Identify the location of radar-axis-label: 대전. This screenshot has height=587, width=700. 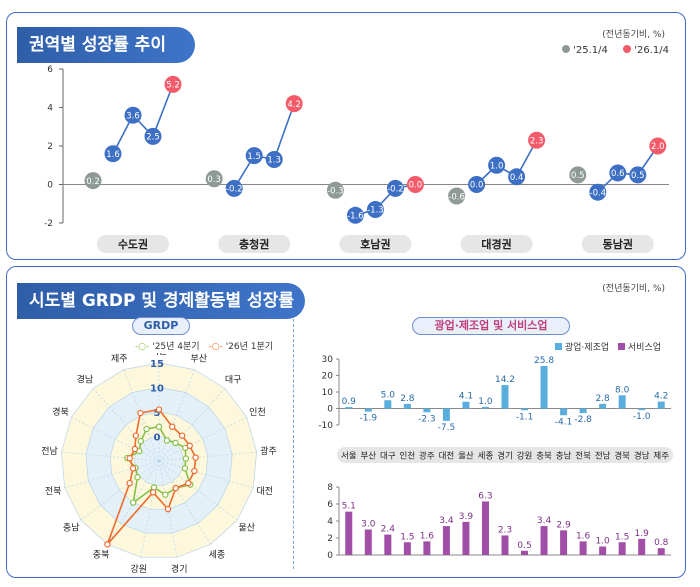
(265, 491).